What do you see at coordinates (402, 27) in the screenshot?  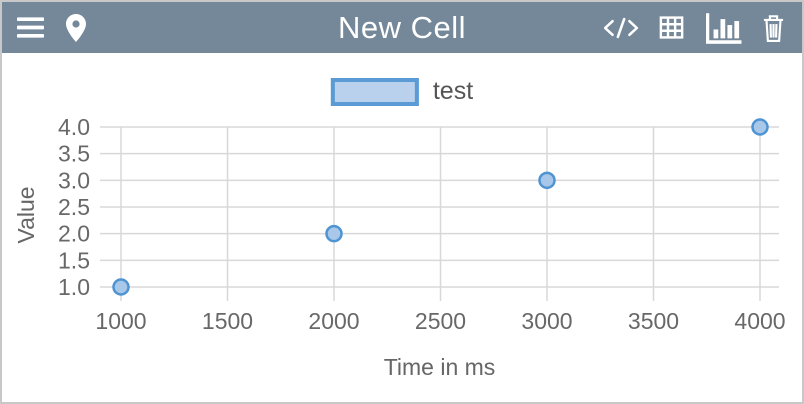 I see `cell-header: New Cell` at bounding box center [402, 27].